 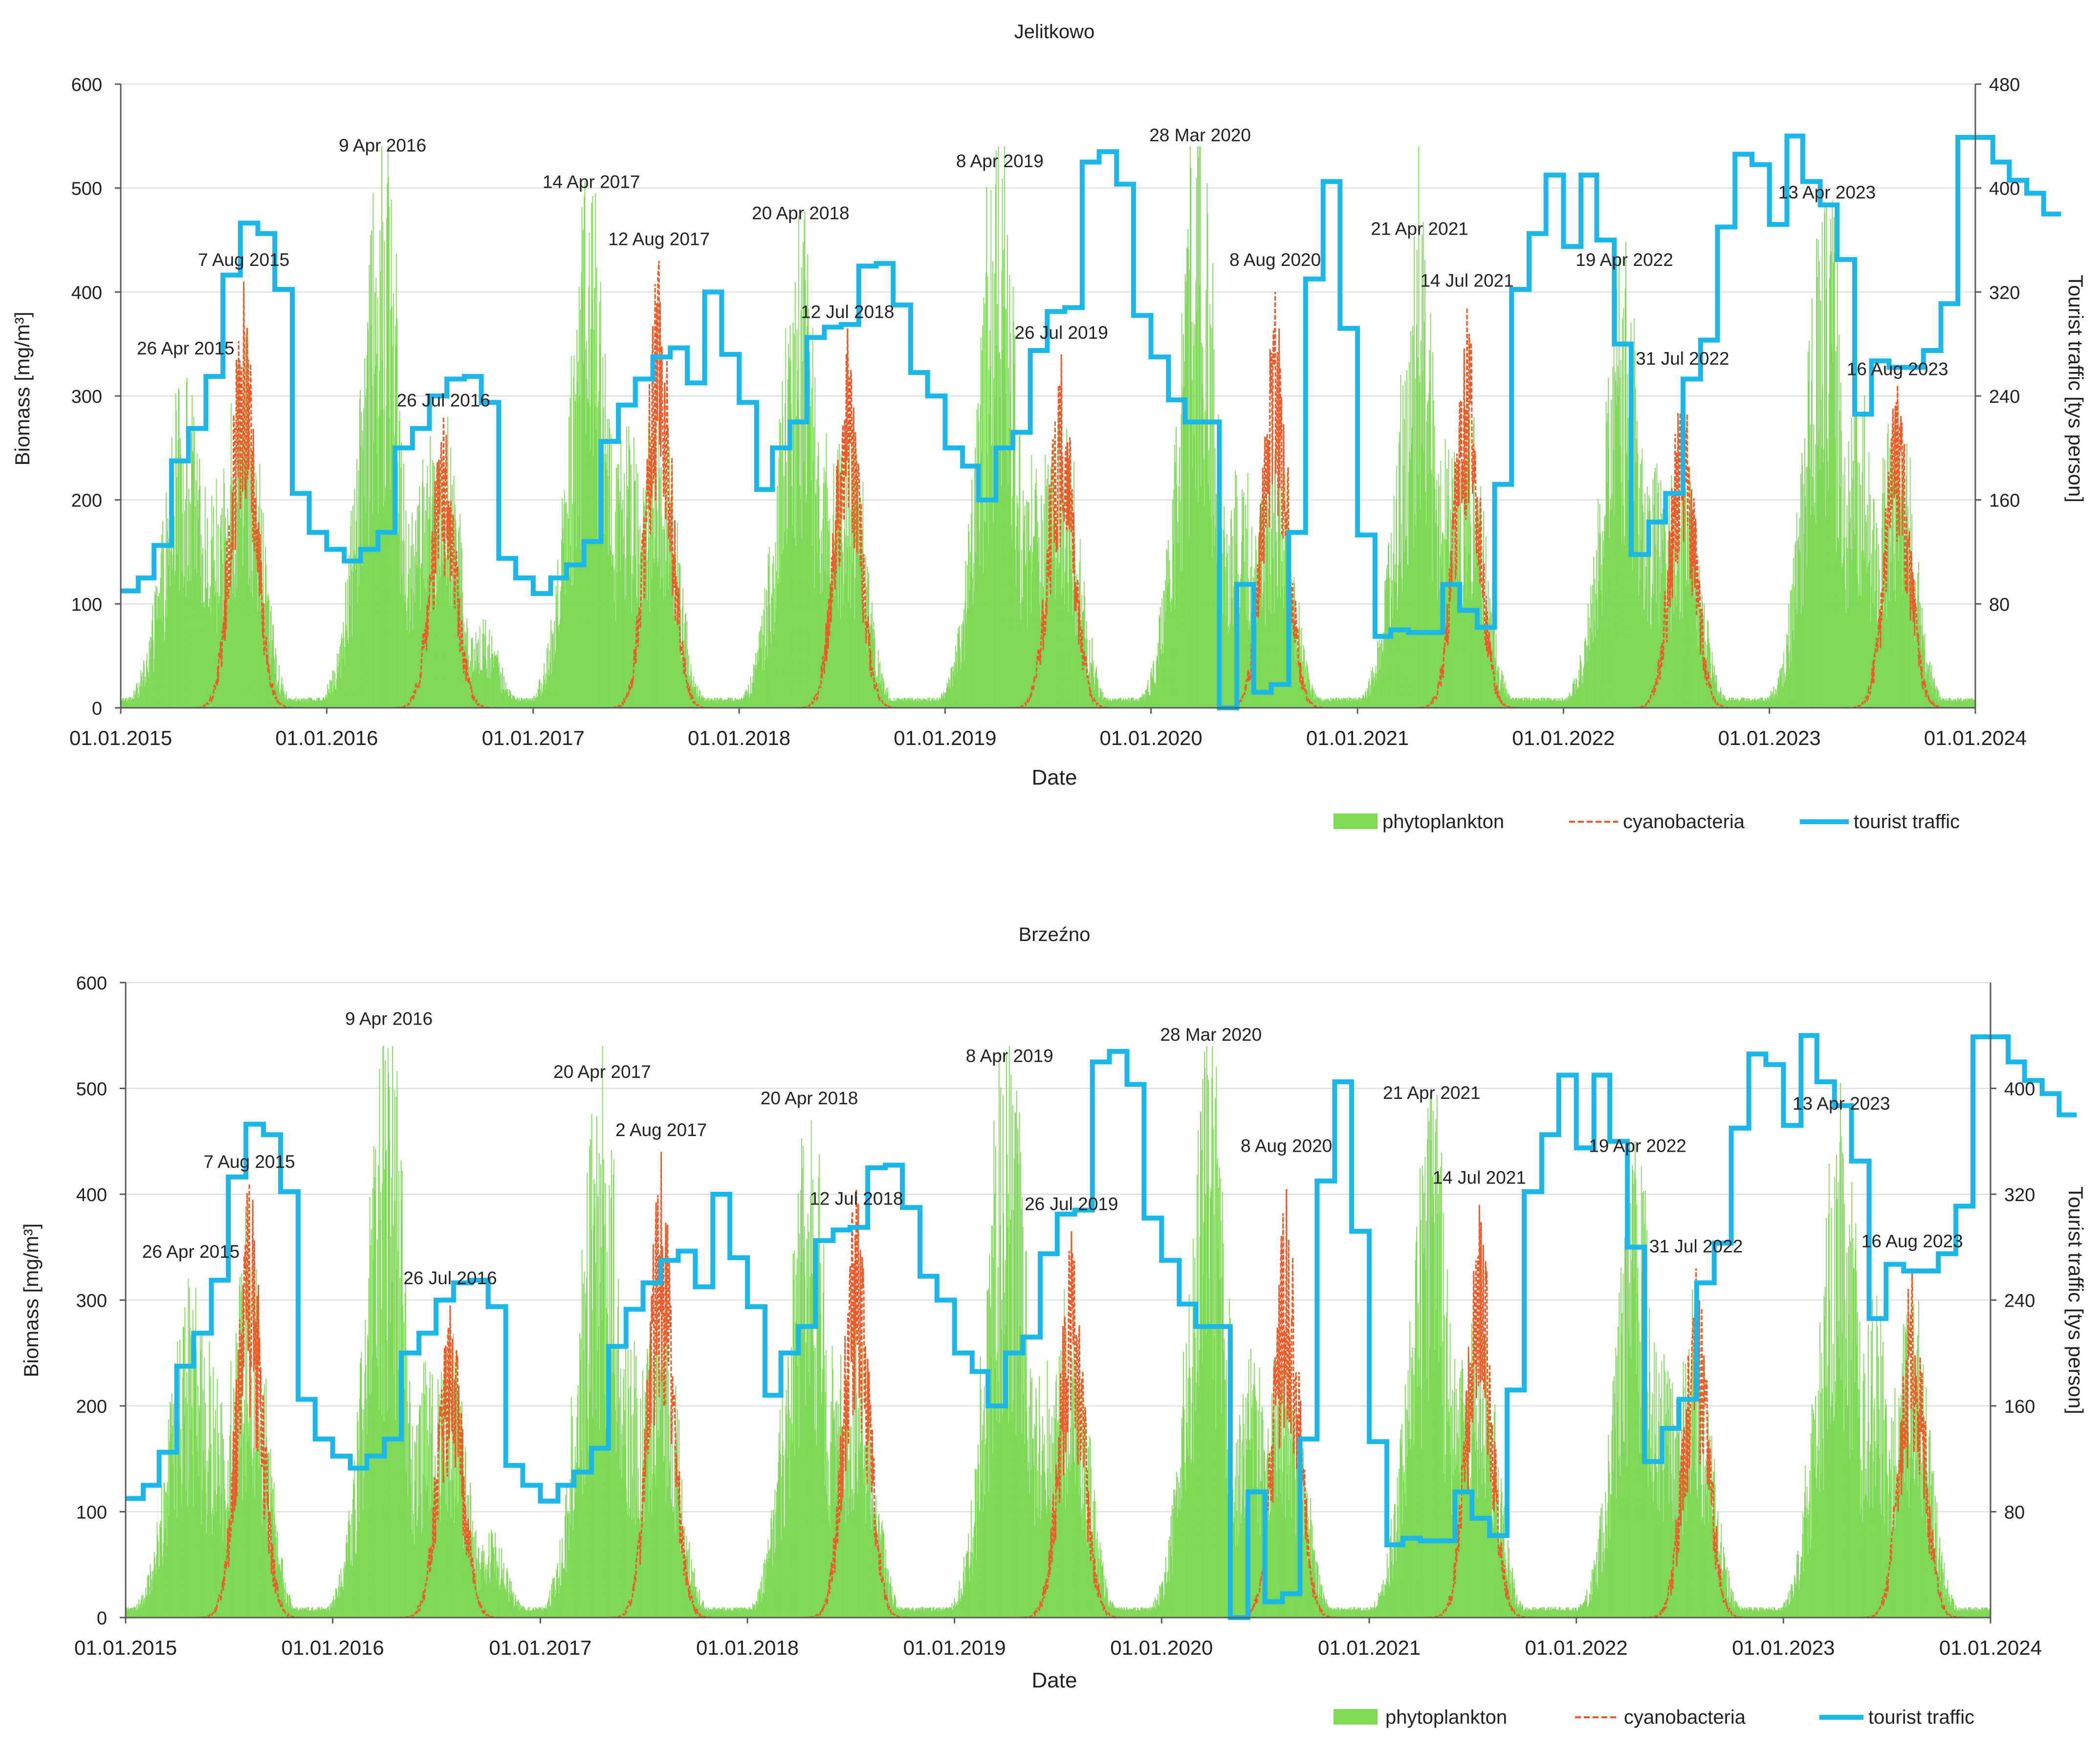 I want to click on y2-tick-label: 480, so click(x=2005, y=85).